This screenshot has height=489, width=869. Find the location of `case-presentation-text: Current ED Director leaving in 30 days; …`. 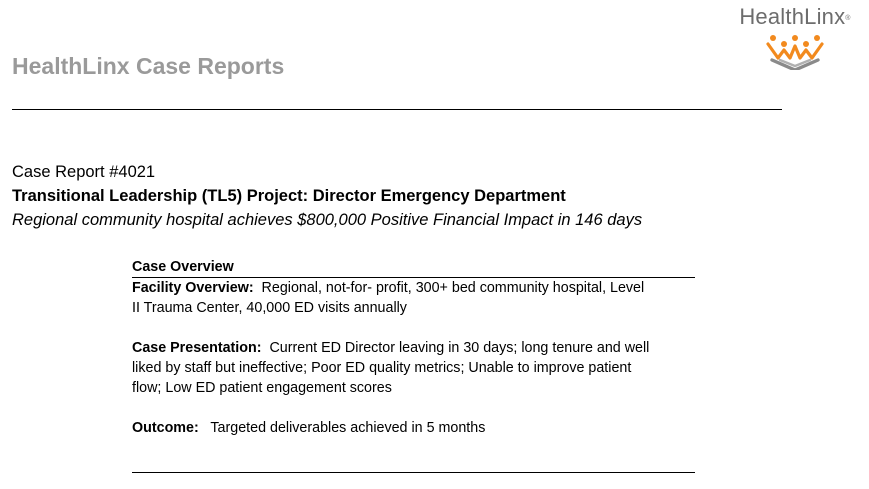

case-presentation-text: Current ED Director leaving in 30 days; … is located at coordinates (393, 368).